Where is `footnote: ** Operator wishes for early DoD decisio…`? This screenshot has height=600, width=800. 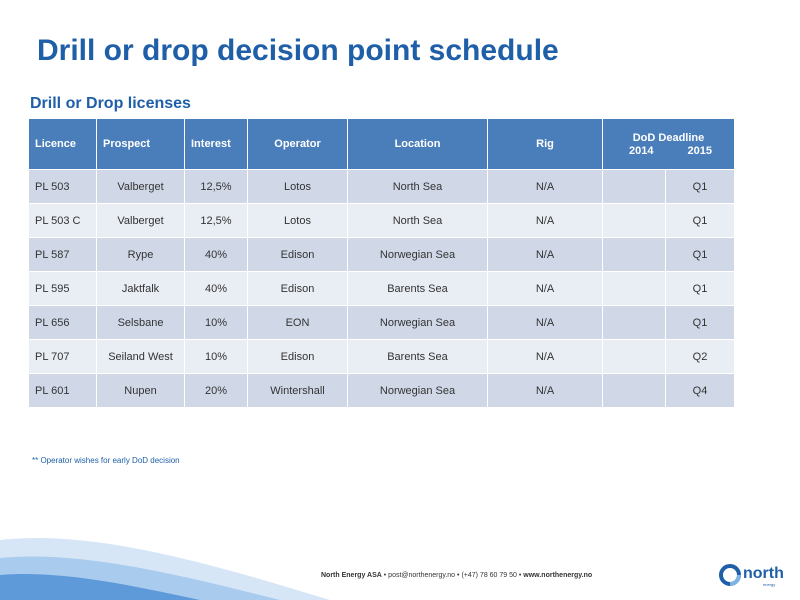
footnote: ** Operator wishes for early DoD decisio… is located at coordinates (106, 460).